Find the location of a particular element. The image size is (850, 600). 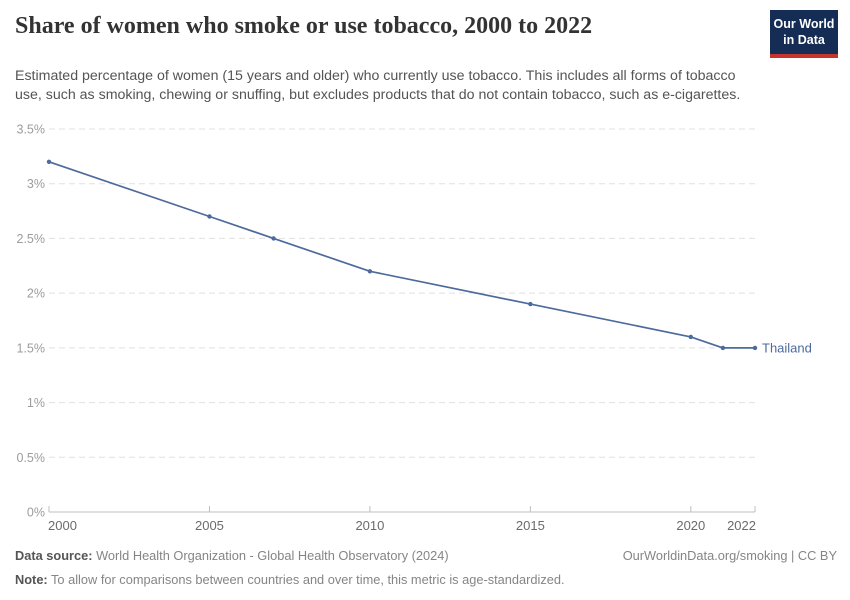

y-tick-label: 2% is located at coordinates (36, 294).